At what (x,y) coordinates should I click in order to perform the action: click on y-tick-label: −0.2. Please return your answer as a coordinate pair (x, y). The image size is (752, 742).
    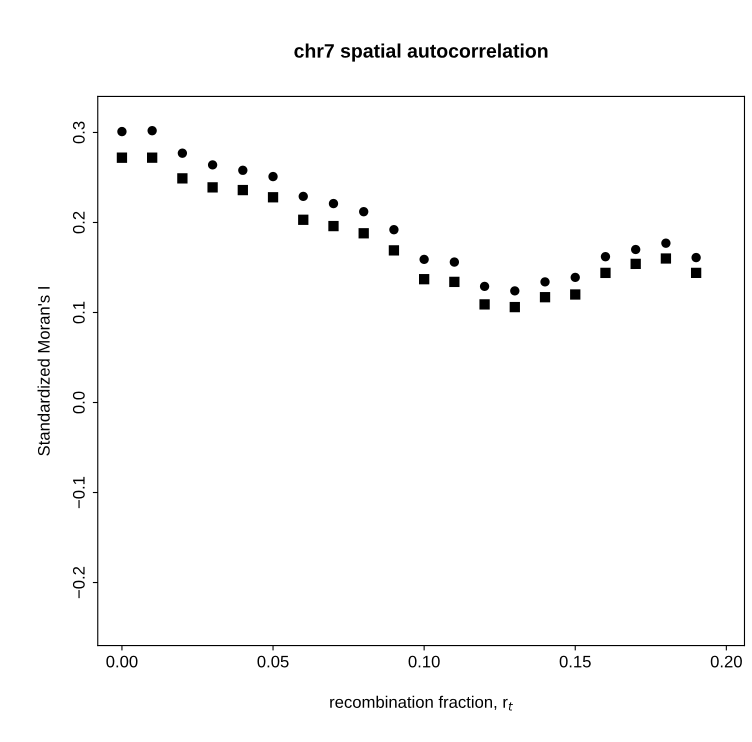
    Looking at the image, I should click on (78, 582).